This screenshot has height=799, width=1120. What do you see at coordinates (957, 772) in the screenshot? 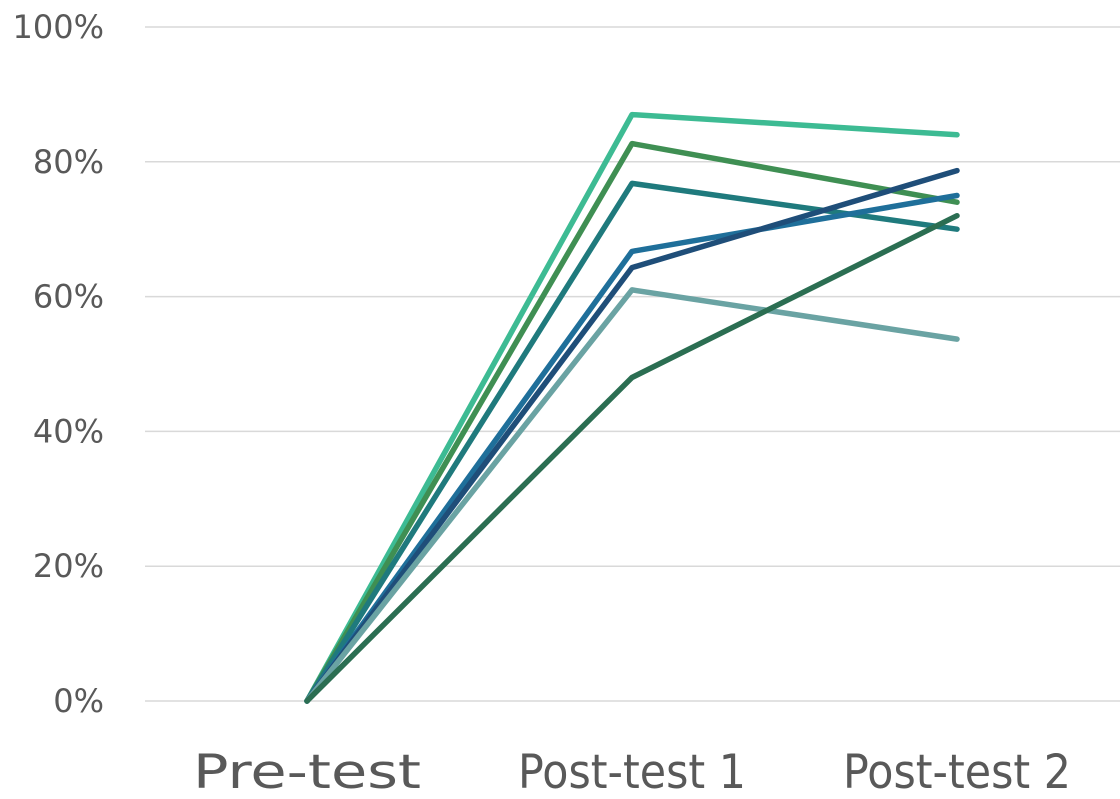
I see `x-tick-label: Post-test 2` at bounding box center [957, 772].